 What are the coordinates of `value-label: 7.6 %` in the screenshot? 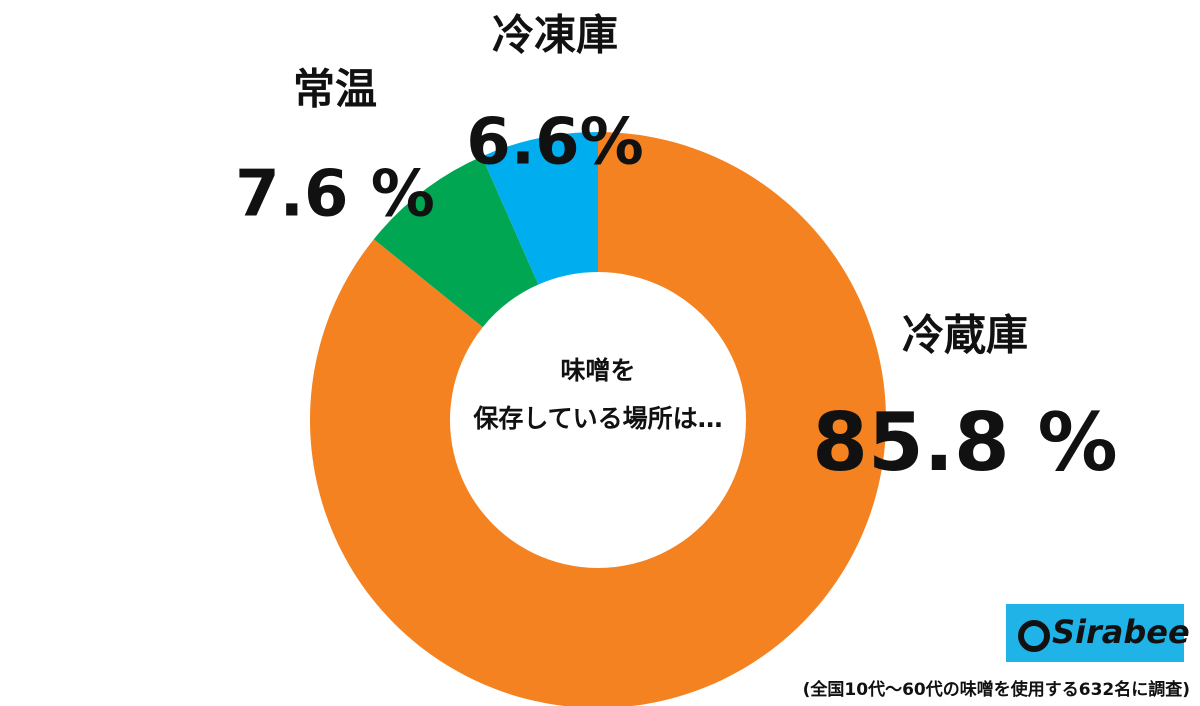 It's located at (335, 195).